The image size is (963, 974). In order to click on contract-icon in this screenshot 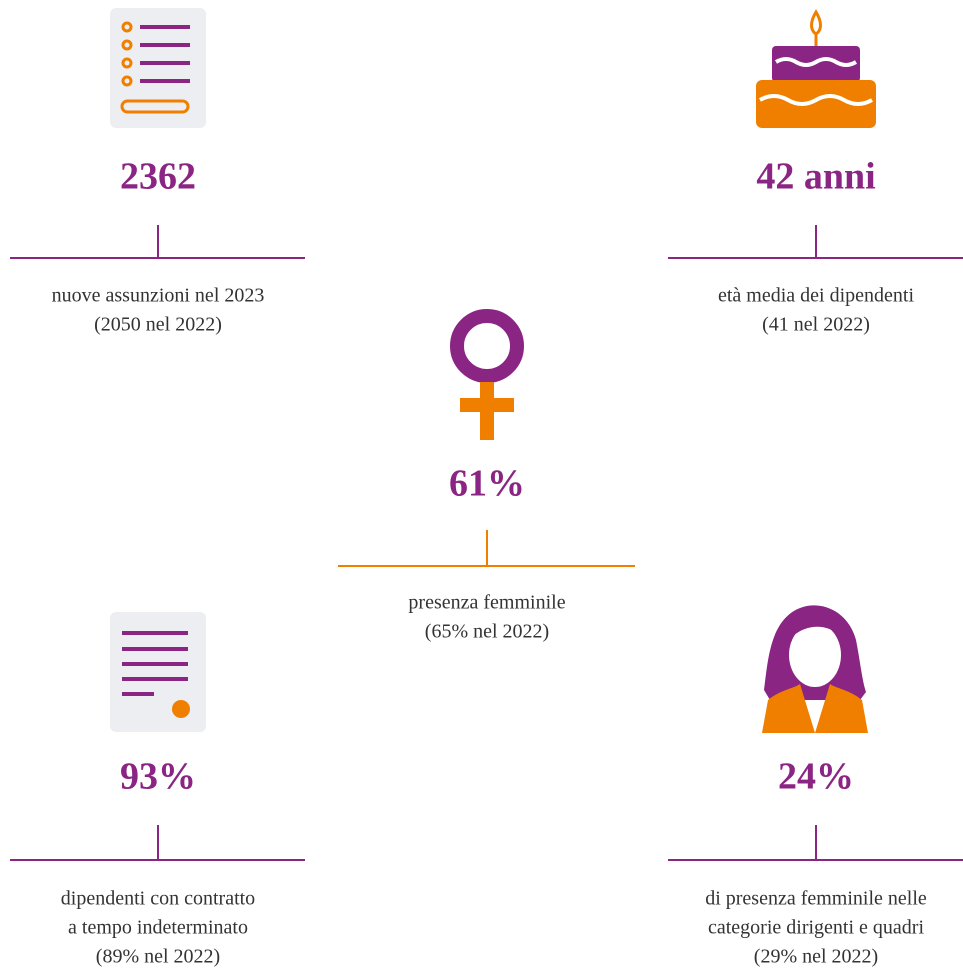, I will do `click(158, 672)`.